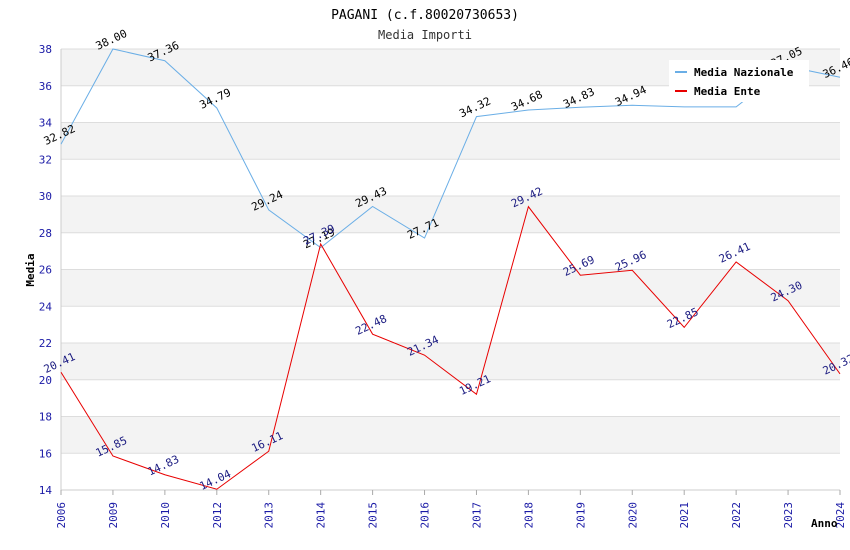 This screenshot has width=850, height=550. I want to click on y-tick-label: 30, so click(45, 196).